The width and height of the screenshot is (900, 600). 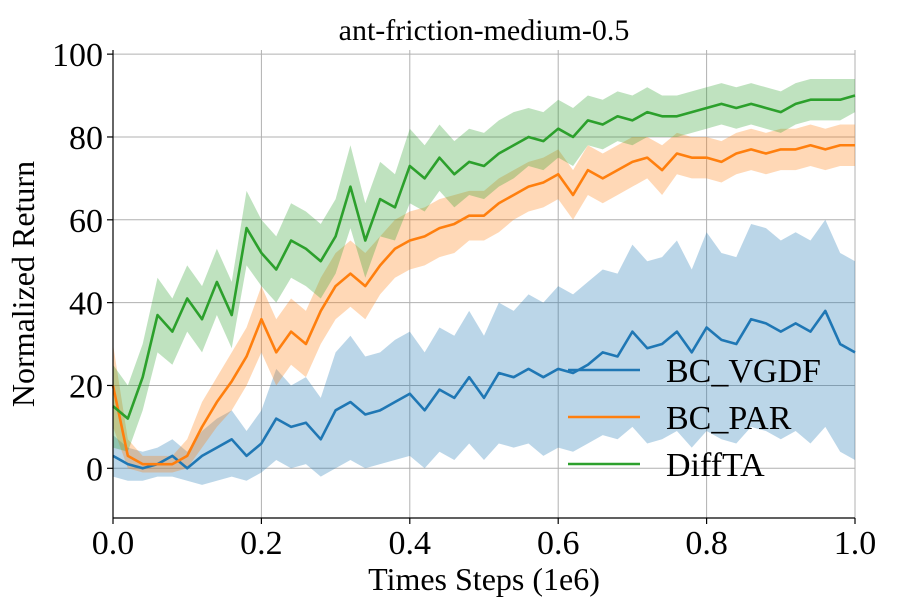 What do you see at coordinates (261, 543) in the screenshot?
I see `x-tick-label: 0.2` at bounding box center [261, 543].